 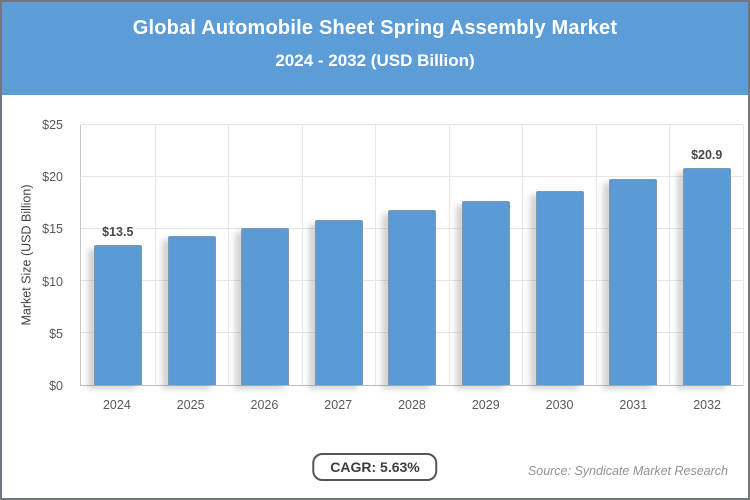 I want to click on bar-2024, so click(x=117, y=314).